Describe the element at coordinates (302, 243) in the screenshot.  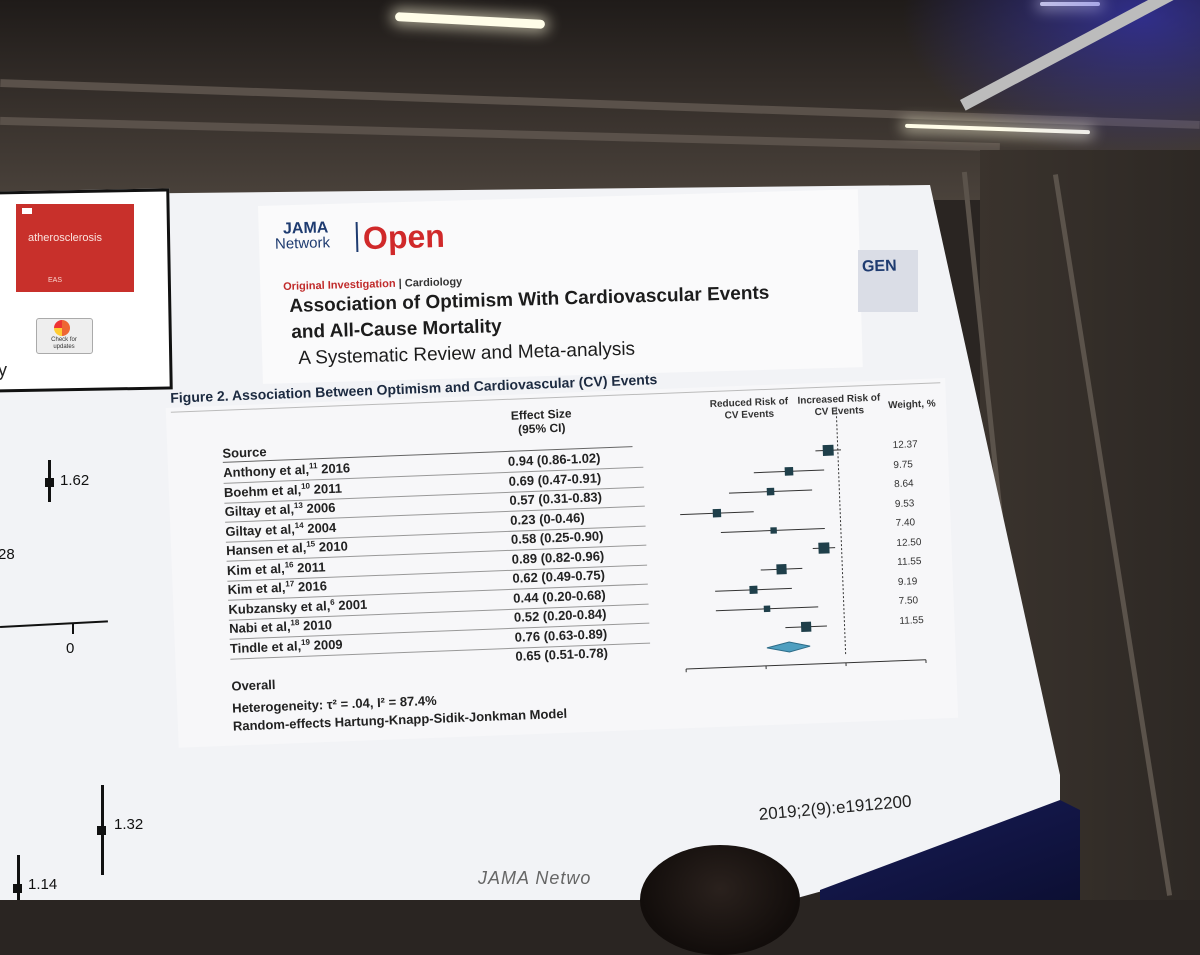
I see `network-logo: Network` at that location.